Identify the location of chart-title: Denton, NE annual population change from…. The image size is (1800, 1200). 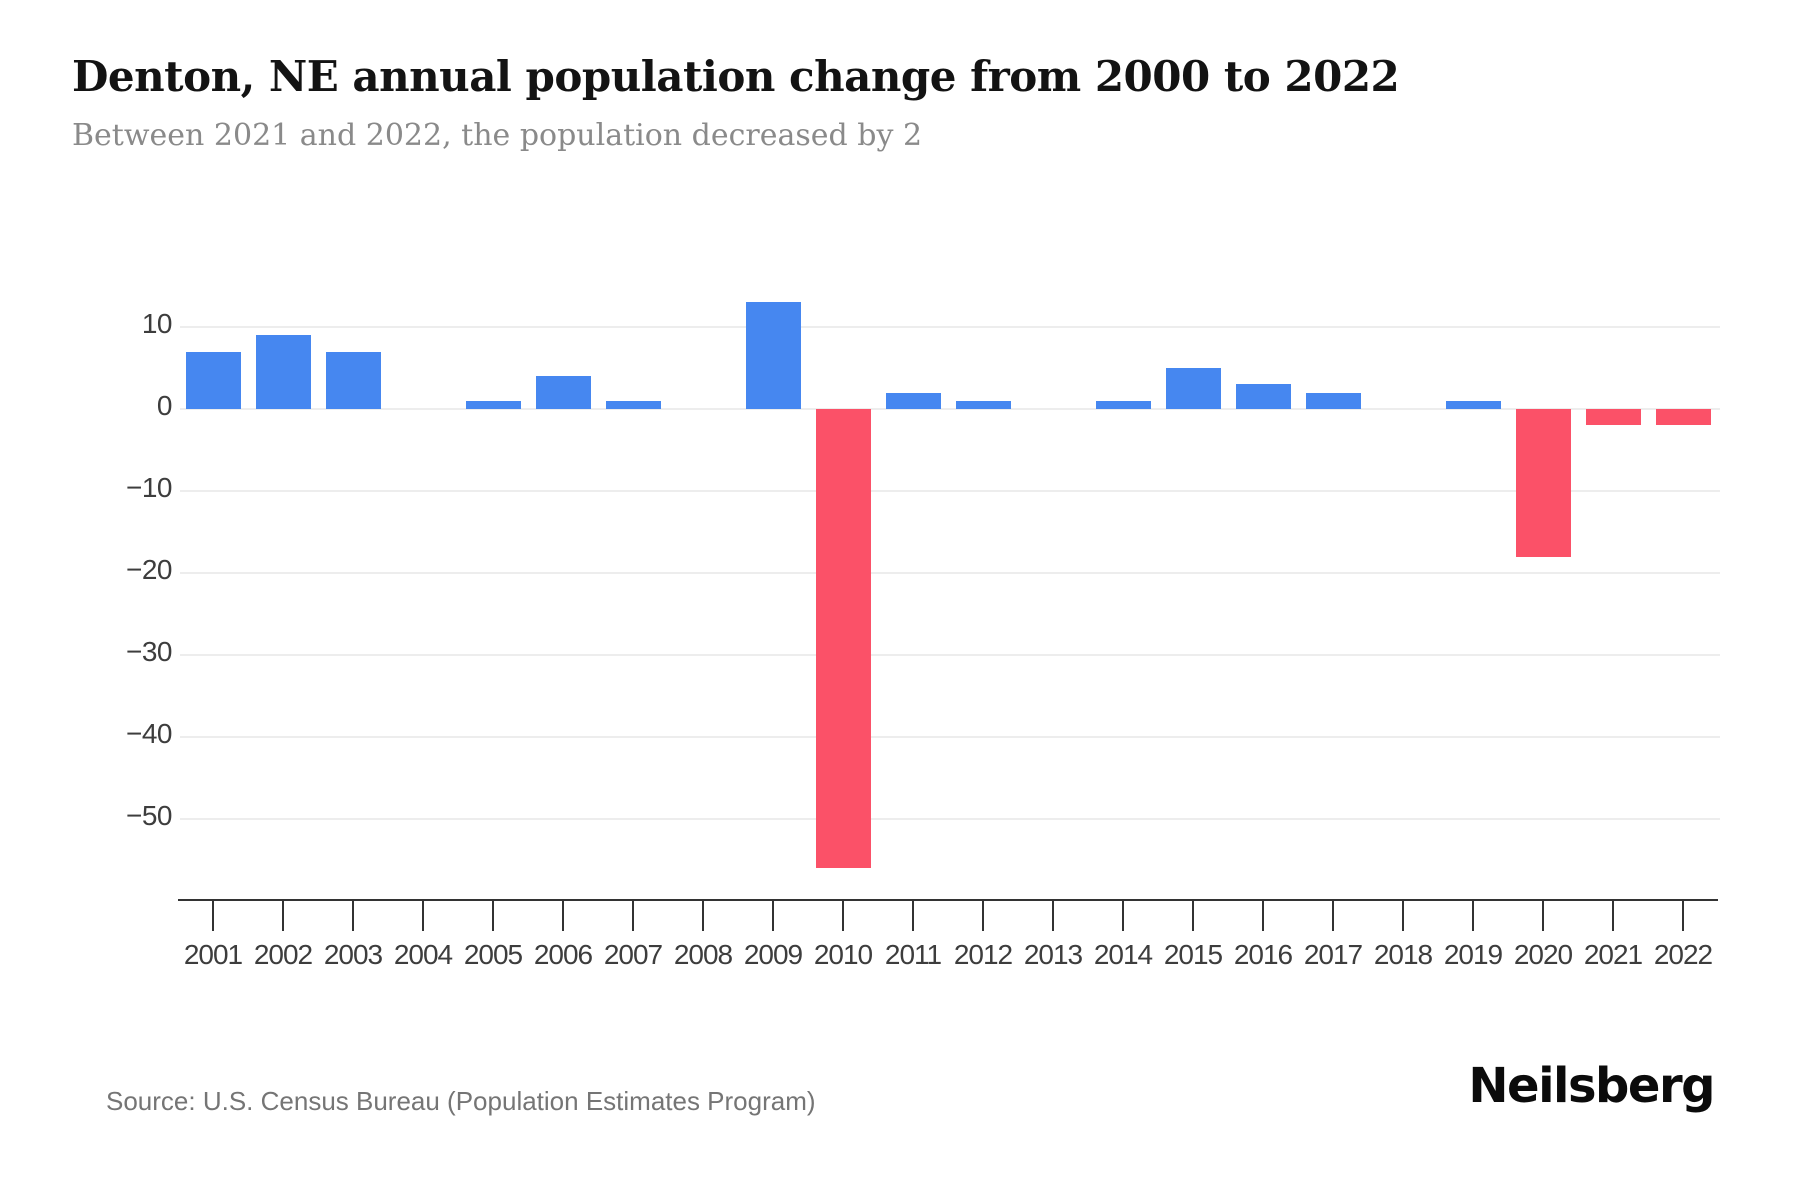
(736, 76).